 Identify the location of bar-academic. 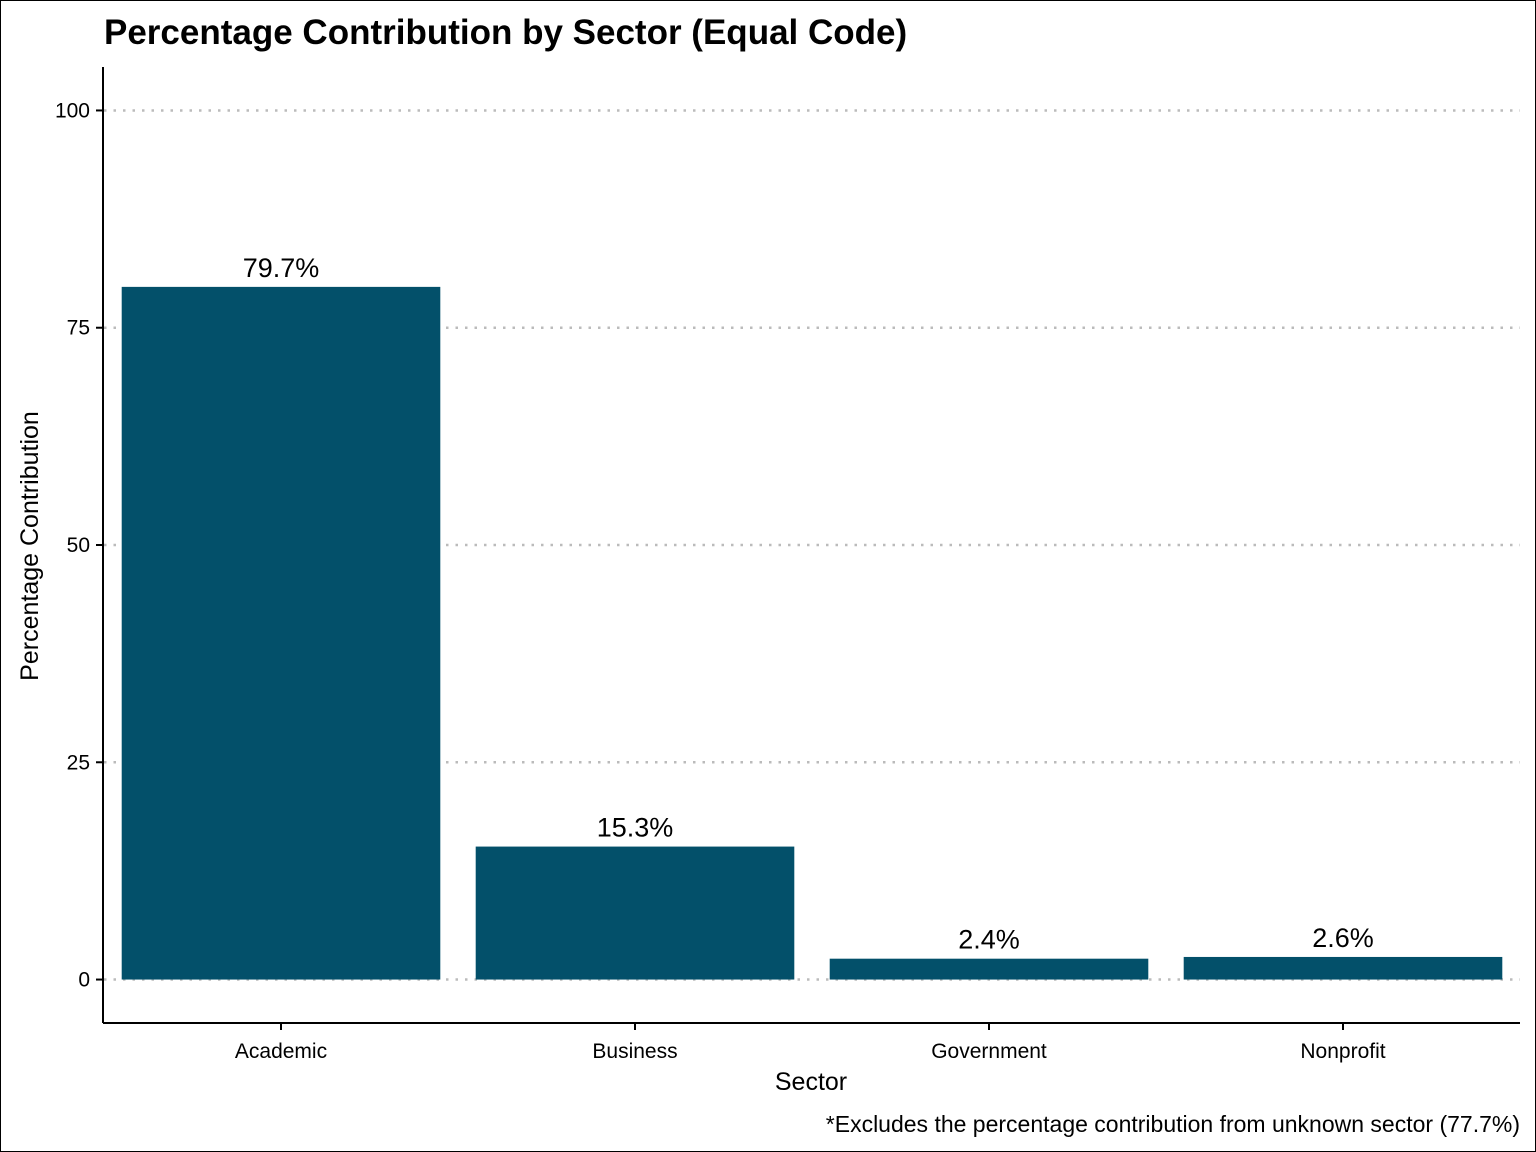
(281, 633).